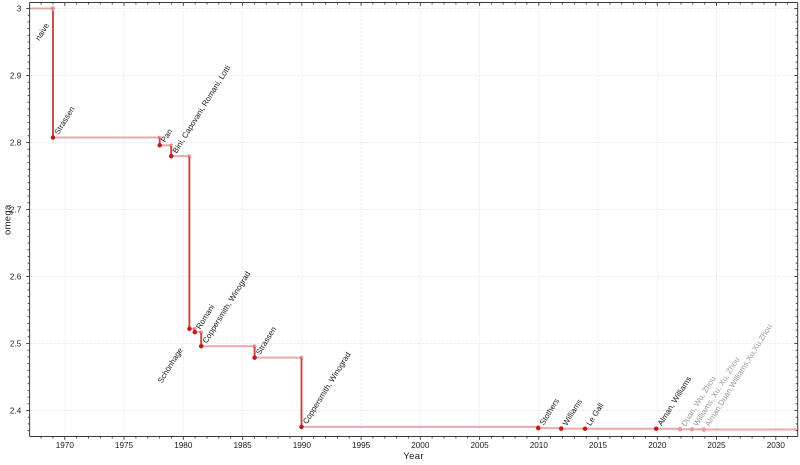 This screenshot has width=800, height=465. I want to click on svg-text: 2.5, so click(16, 343).